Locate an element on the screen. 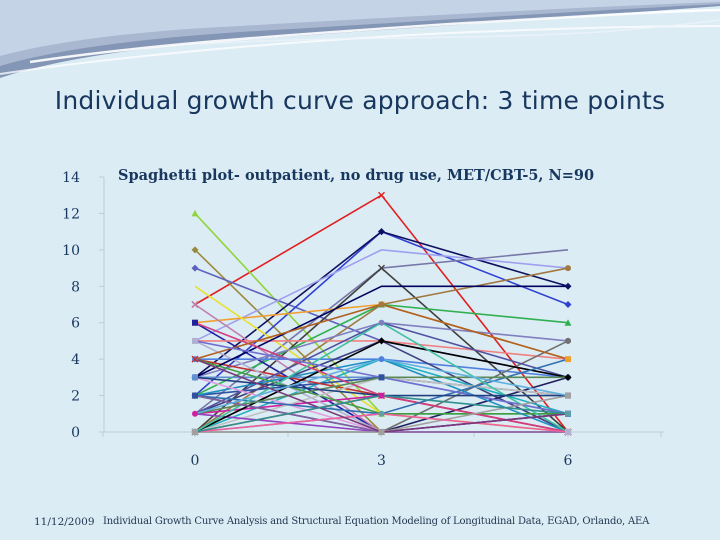 The width and height of the screenshot is (720, 540). y-tick-label: 2 is located at coordinates (75, 397).